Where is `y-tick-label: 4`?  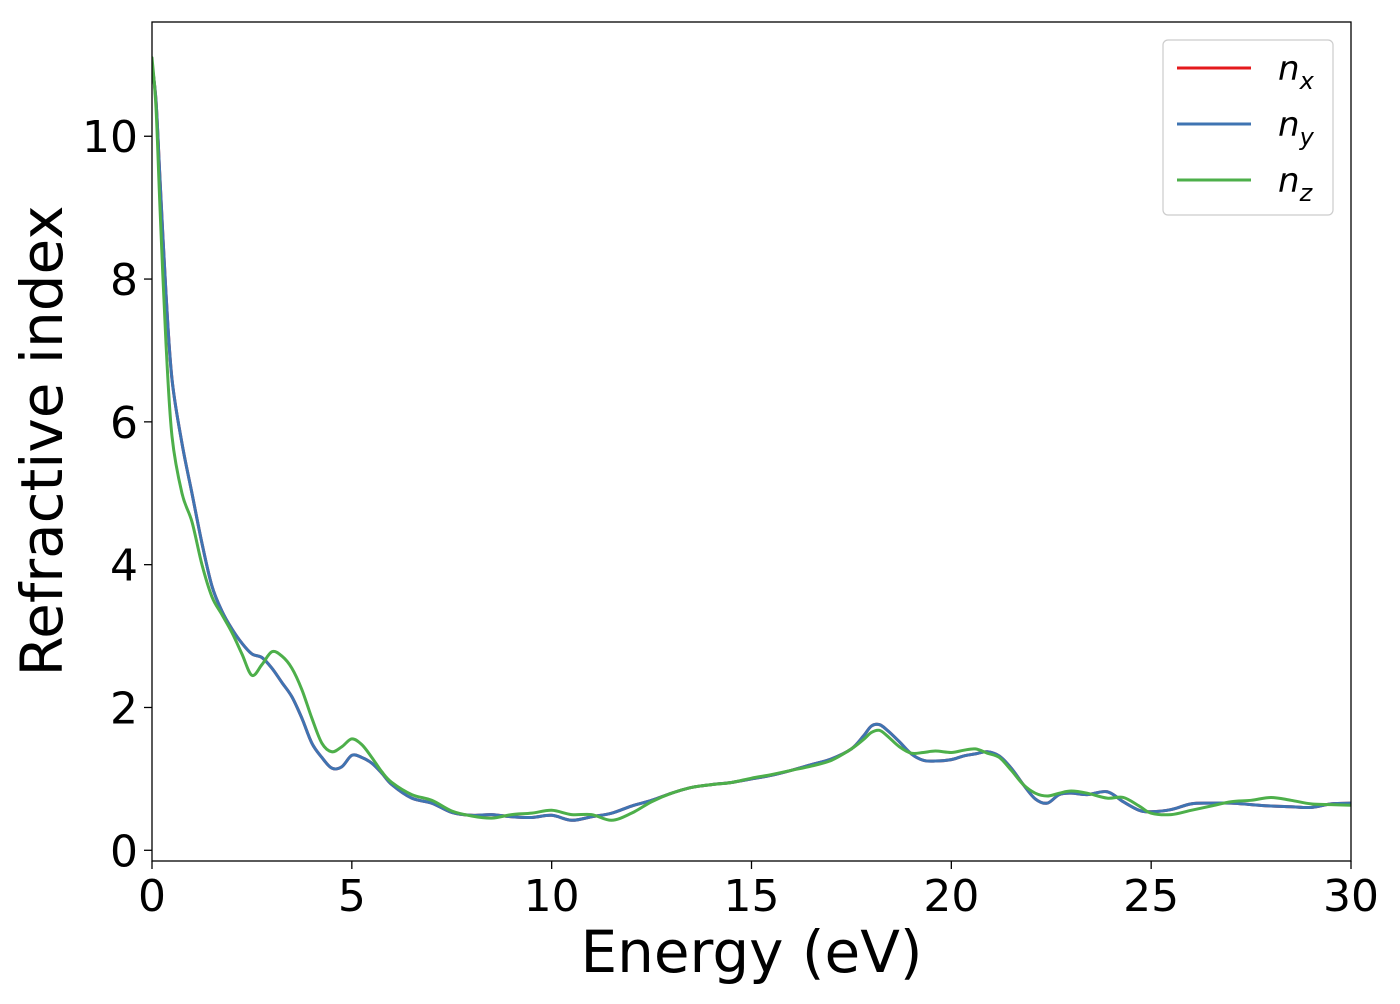
y-tick-label: 4 is located at coordinates (124, 566).